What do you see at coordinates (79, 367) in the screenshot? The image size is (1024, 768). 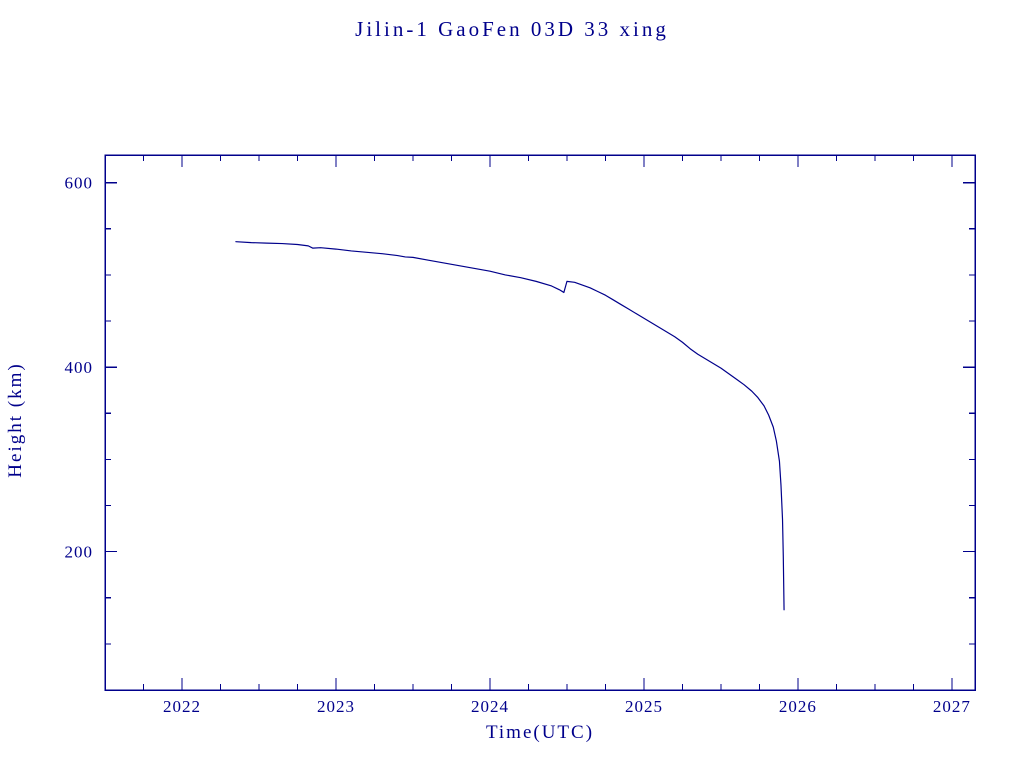 I see `y-tick-label: 400` at bounding box center [79, 367].